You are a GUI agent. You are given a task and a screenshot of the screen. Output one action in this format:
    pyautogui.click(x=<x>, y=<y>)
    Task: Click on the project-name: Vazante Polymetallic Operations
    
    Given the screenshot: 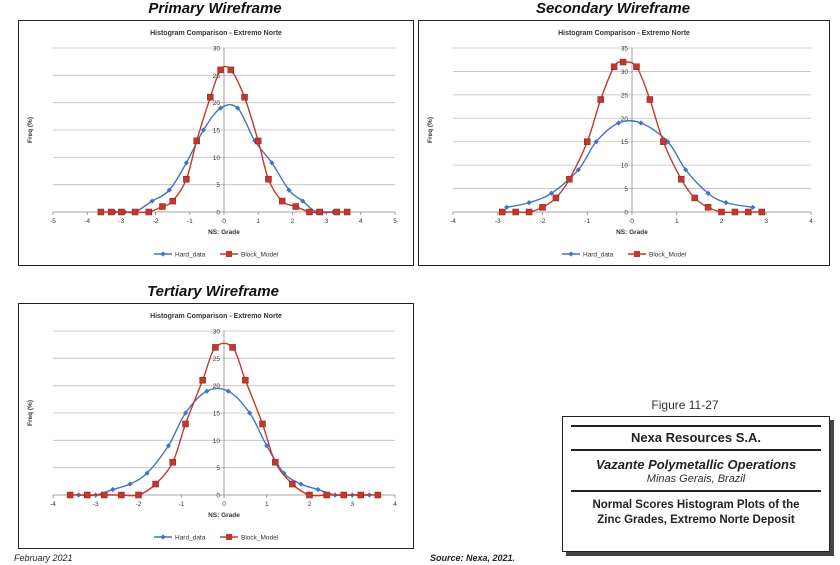 What is the action you would take?
    pyautogui.click(x=696, y=464)
    